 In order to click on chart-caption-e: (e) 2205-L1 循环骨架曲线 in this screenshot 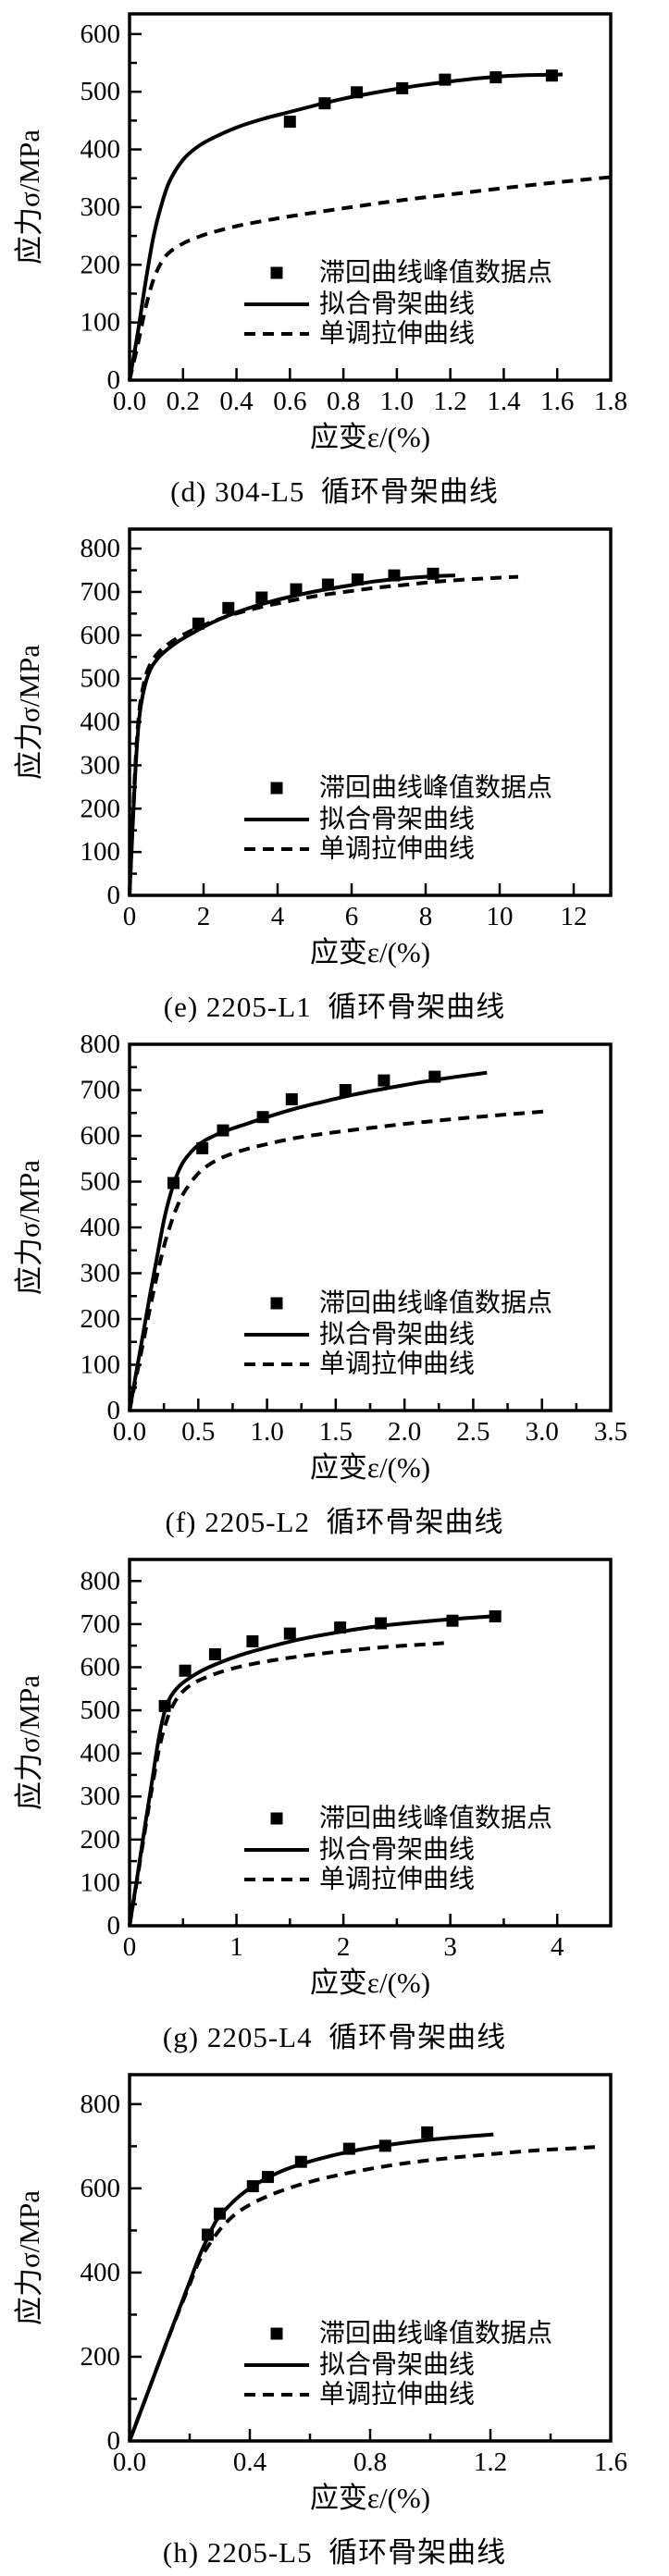, I will do `click(334, 1007)`.